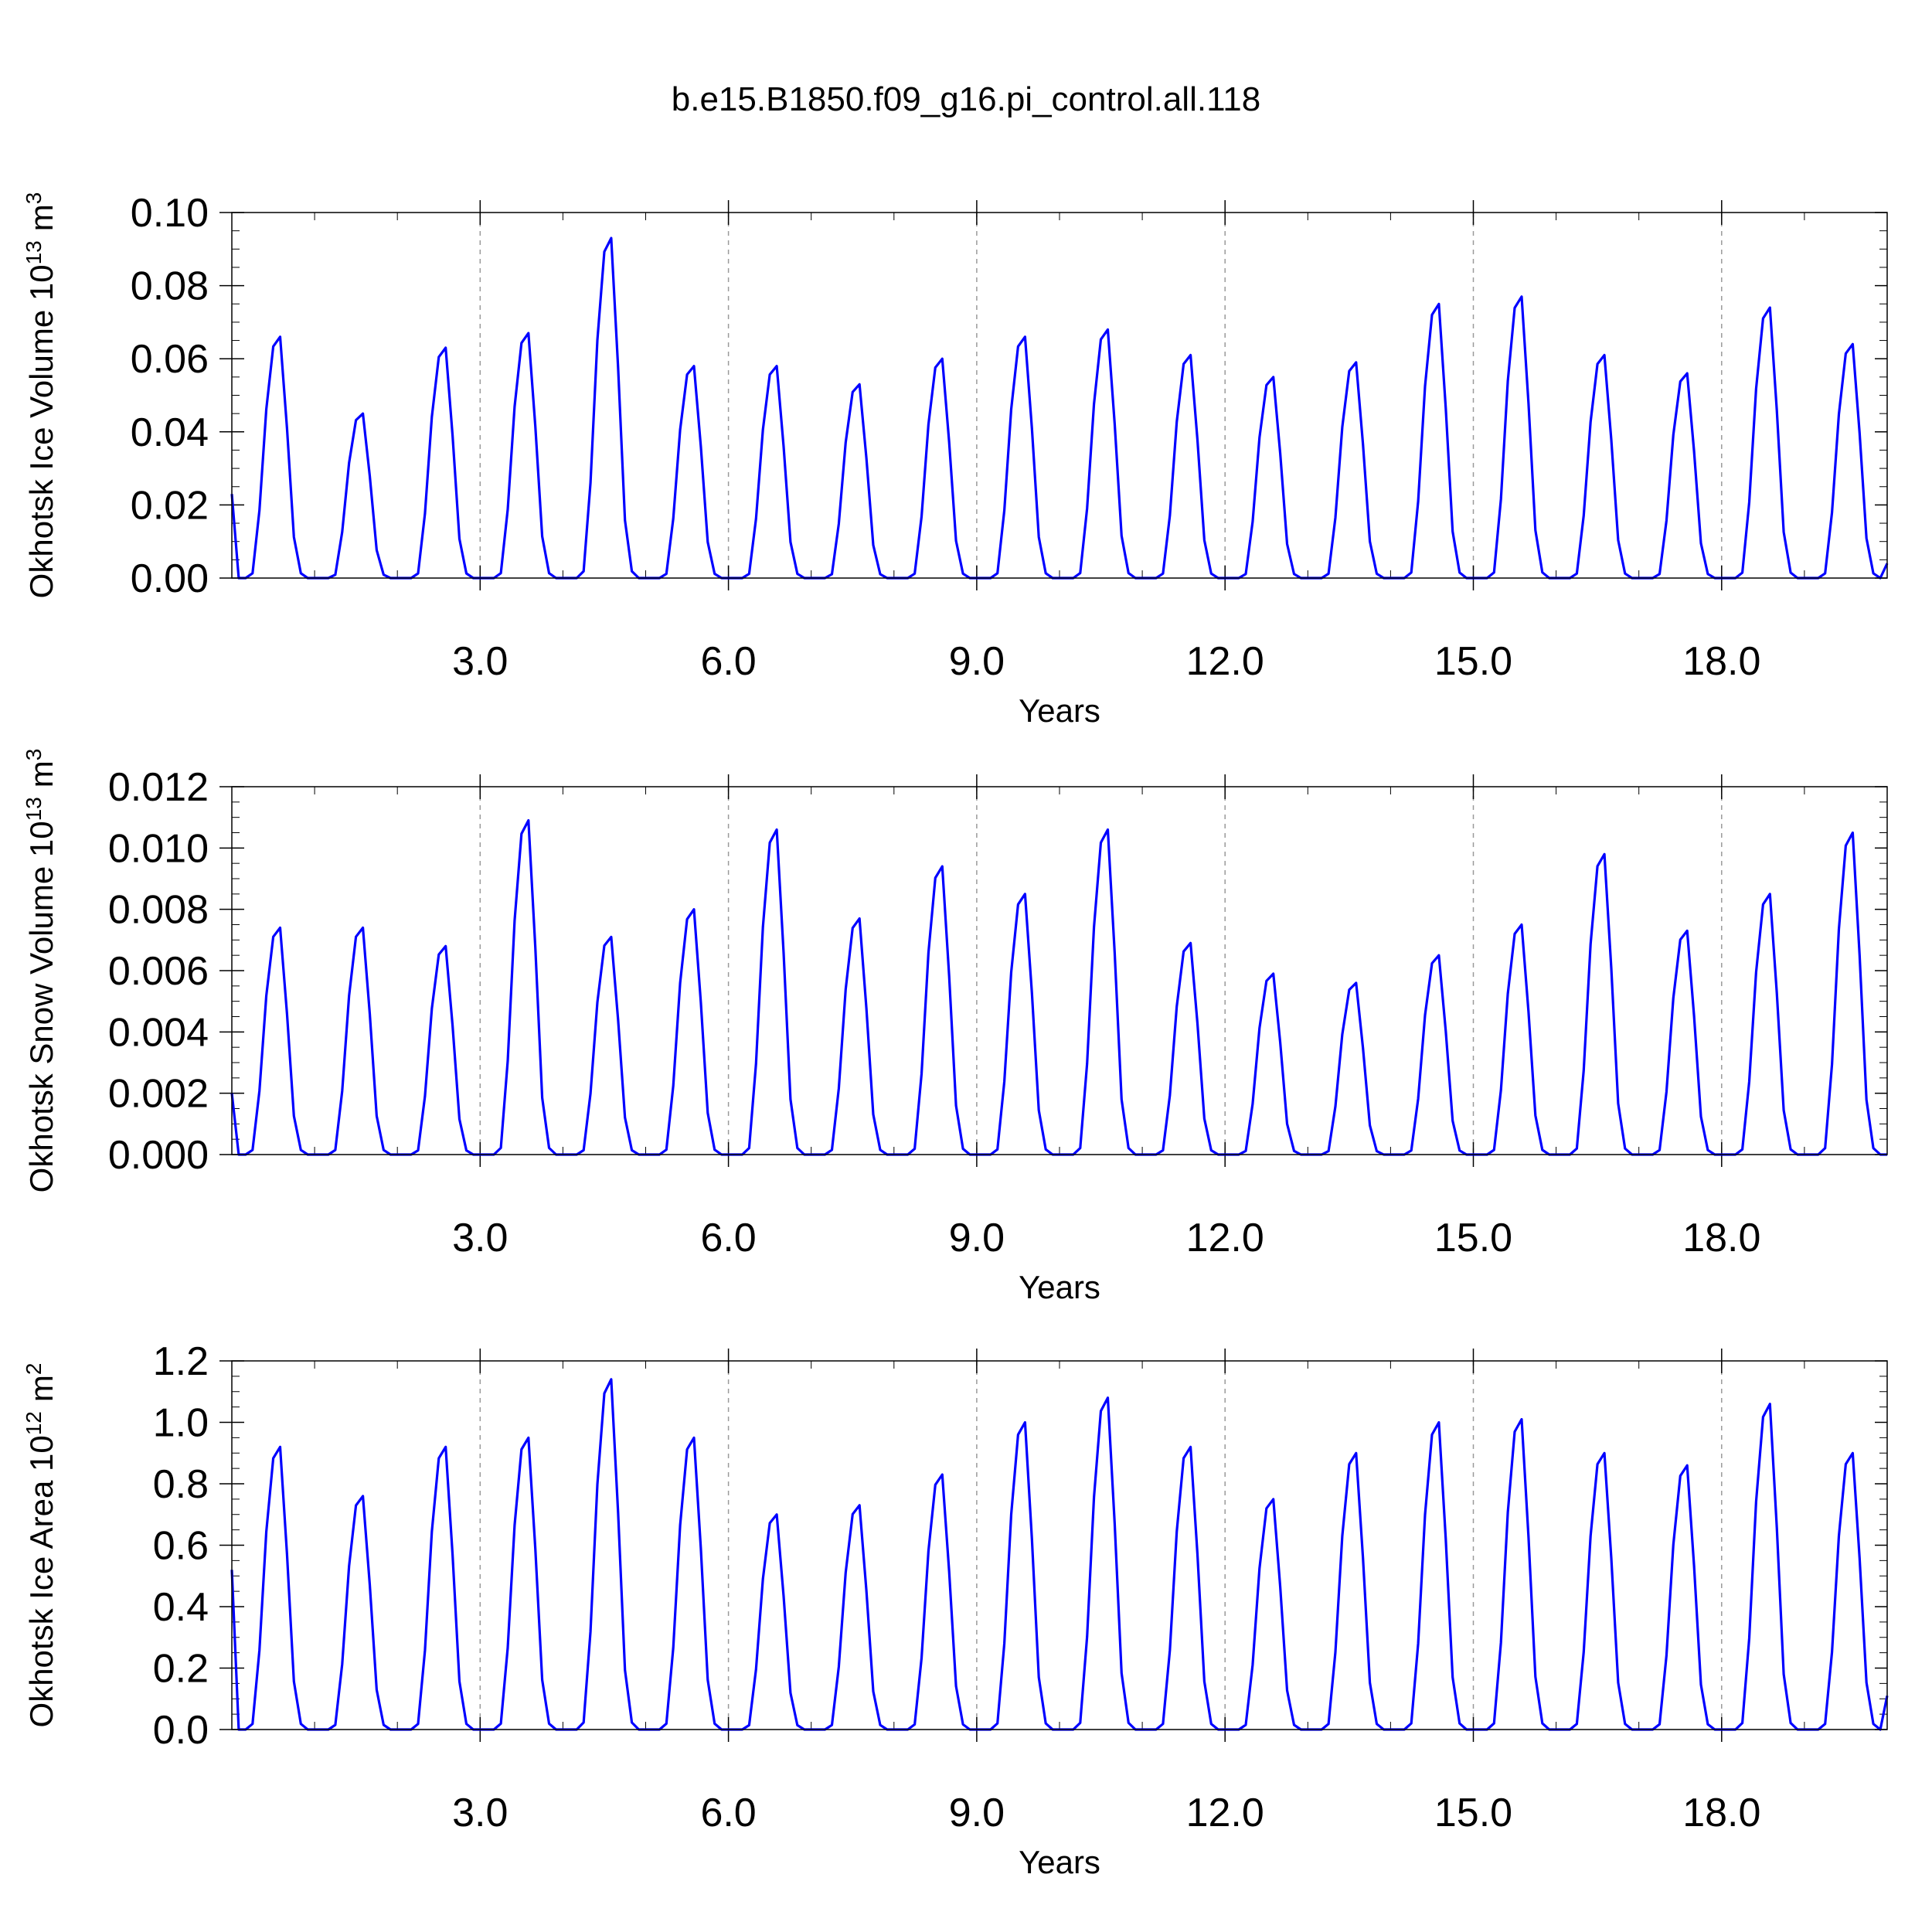 This screenshot has width=1932, height=1932. What do you see at coordinates (170, 360) in the screenshot?
I see `y-tick-label: 0.06` at bounding box center [170, 360].